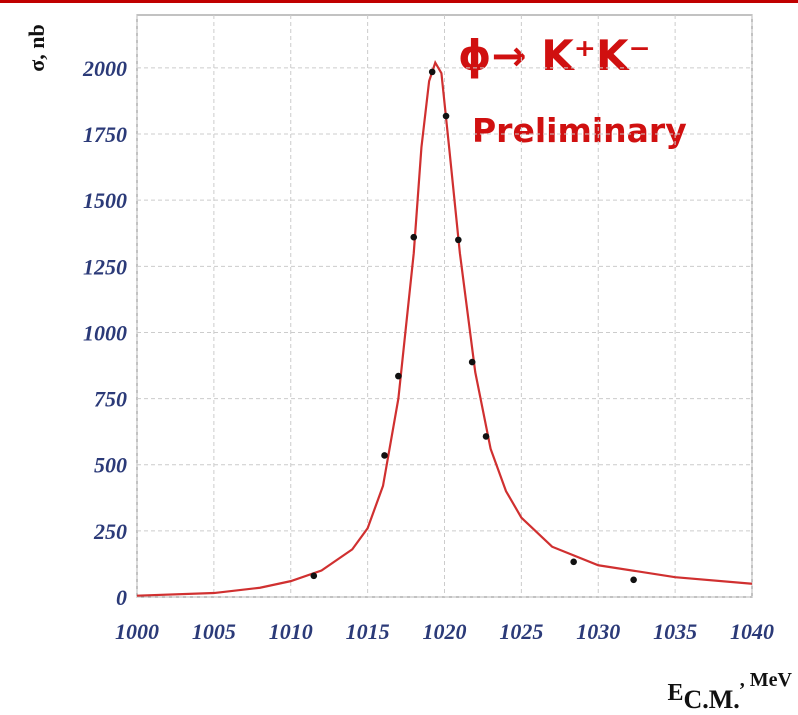  What do you see at coordinates (110, 399) in the screenshot?
I see `y-tick-label: 750` at bounding box center [110, 399].